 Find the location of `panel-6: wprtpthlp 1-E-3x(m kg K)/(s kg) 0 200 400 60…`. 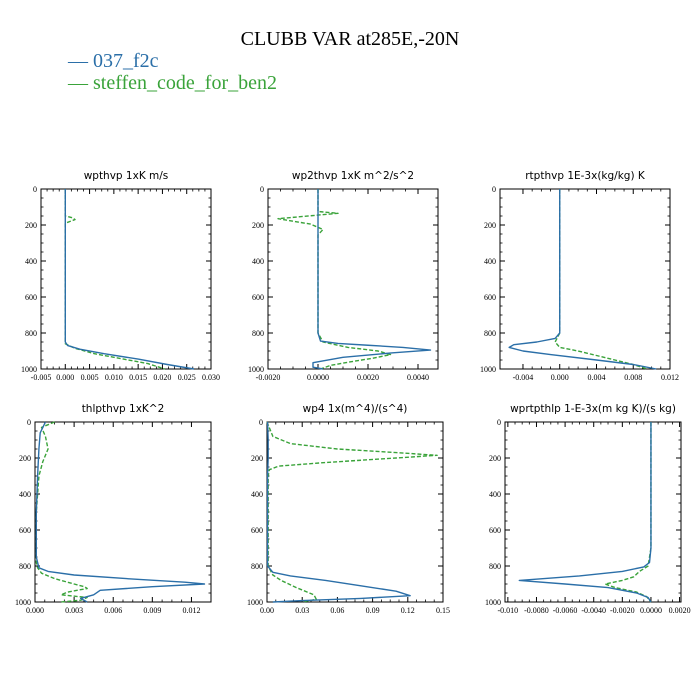

panel-6: wprtpthlp 1-E-3x(m kg K)/(s kg) 0 200 400 60… is located at coordinates (588, 509).